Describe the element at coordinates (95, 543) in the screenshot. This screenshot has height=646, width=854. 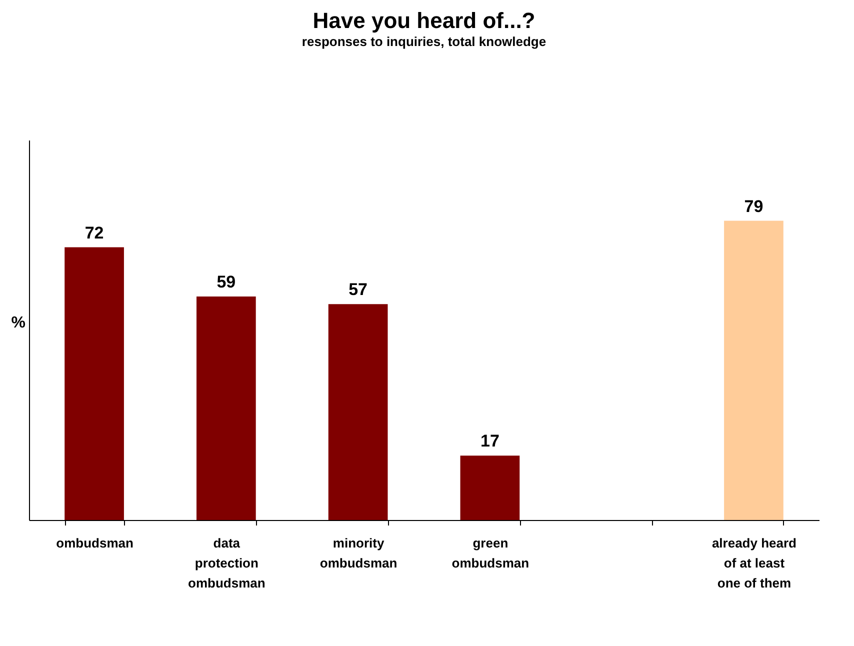
I see `x-tick-label: ombudsman` at that location.